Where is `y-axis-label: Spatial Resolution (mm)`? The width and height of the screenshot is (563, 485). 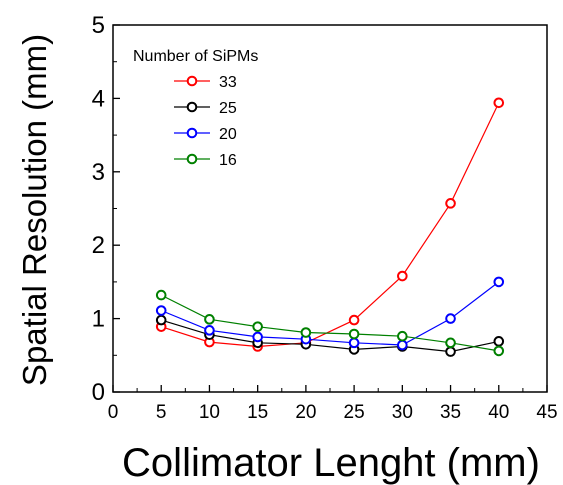
y-axis-label: Spatial Resolution (mm) is located at coordinates (34, 210).